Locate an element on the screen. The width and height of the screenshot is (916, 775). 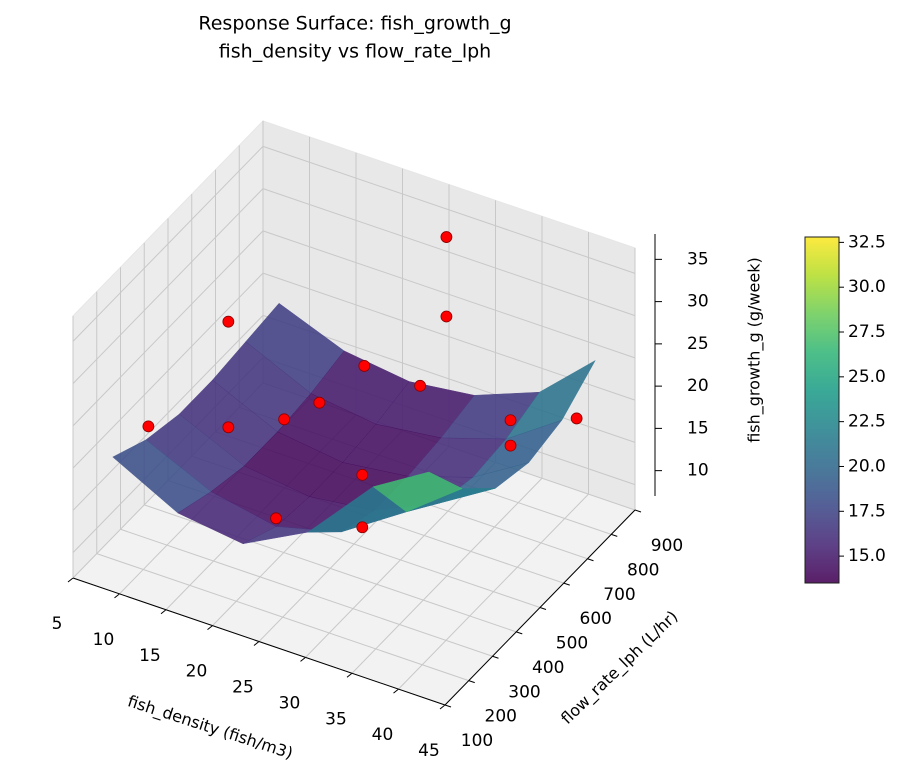
x-axis-line is located at coordinates (259, 641).